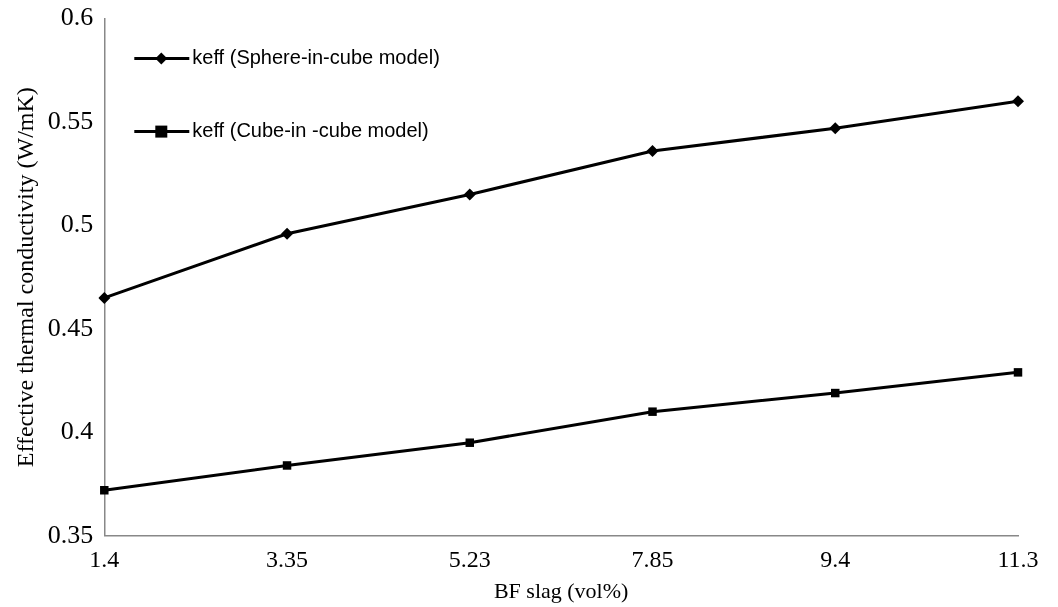 The image size is (1058, 607). What do you see at coordinates (561, 590) in the screenshot?
I see `x-axis-title: BF slag (vol%)` at bounding box center [561, 590].